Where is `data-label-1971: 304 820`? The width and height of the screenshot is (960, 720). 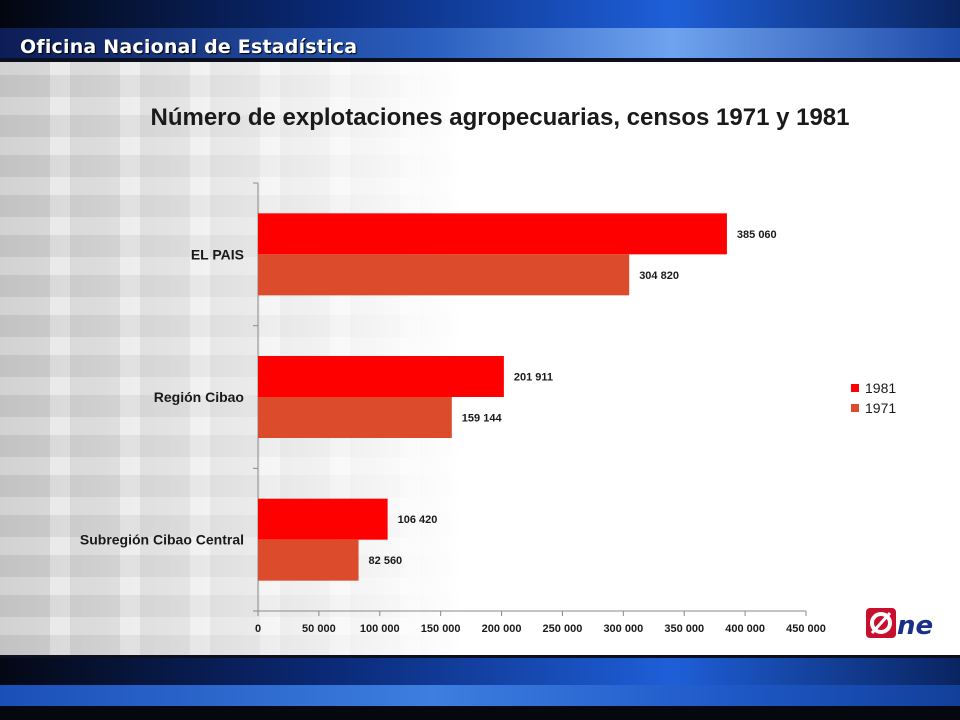 data-label-1971: 304 820 is located at coordinates (659, 276).